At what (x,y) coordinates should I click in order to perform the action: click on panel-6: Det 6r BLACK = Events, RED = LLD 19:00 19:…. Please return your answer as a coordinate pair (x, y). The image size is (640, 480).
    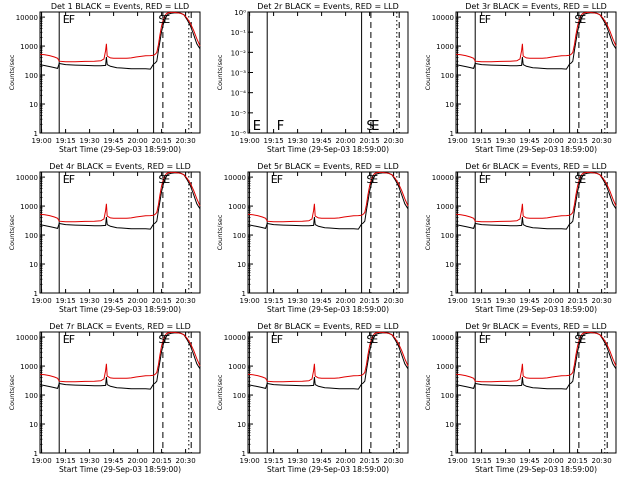
    Looking at the image, I should click on (520, 238).